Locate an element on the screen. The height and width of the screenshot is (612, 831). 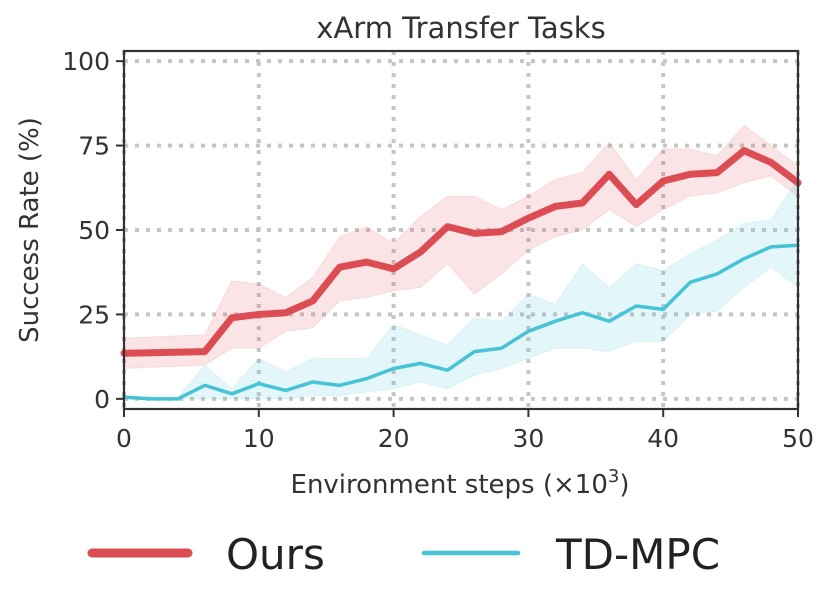
chart-title: xArm Transfer Tasks is located at coordinates (460, 28).